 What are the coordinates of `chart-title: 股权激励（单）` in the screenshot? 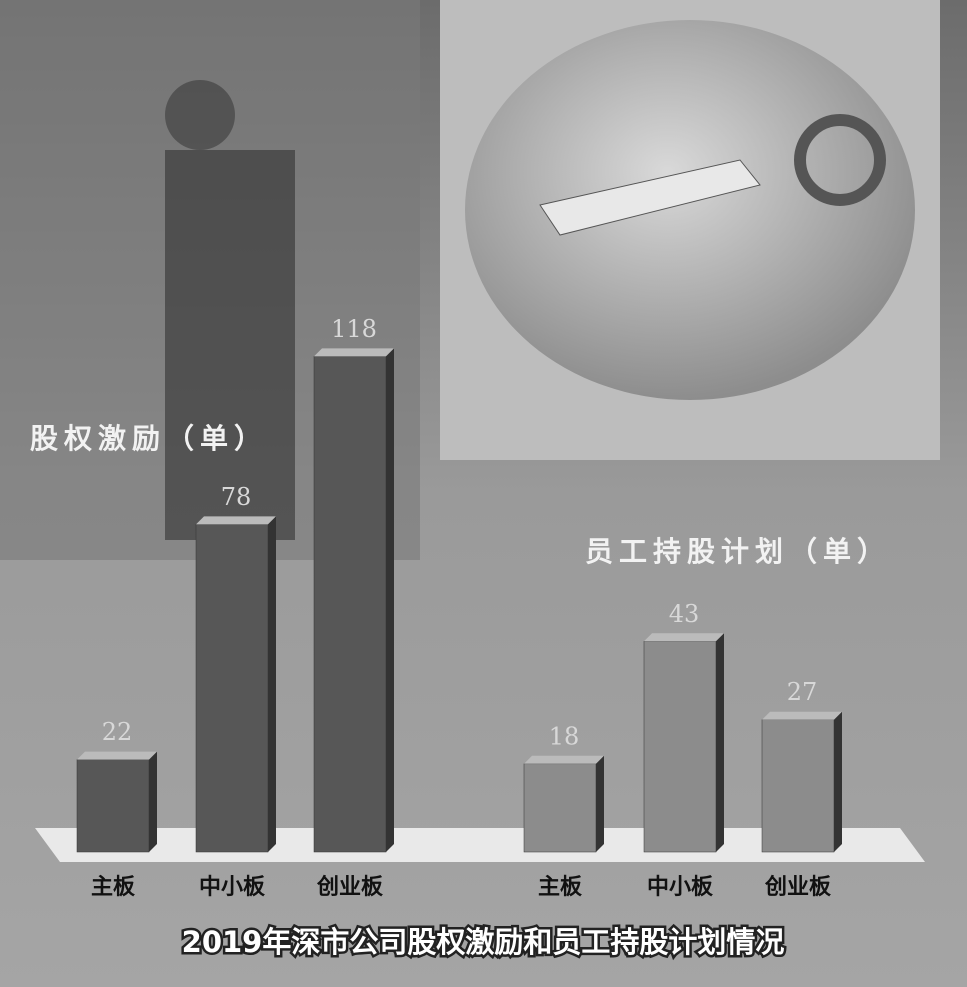 It's located at (149, 438).